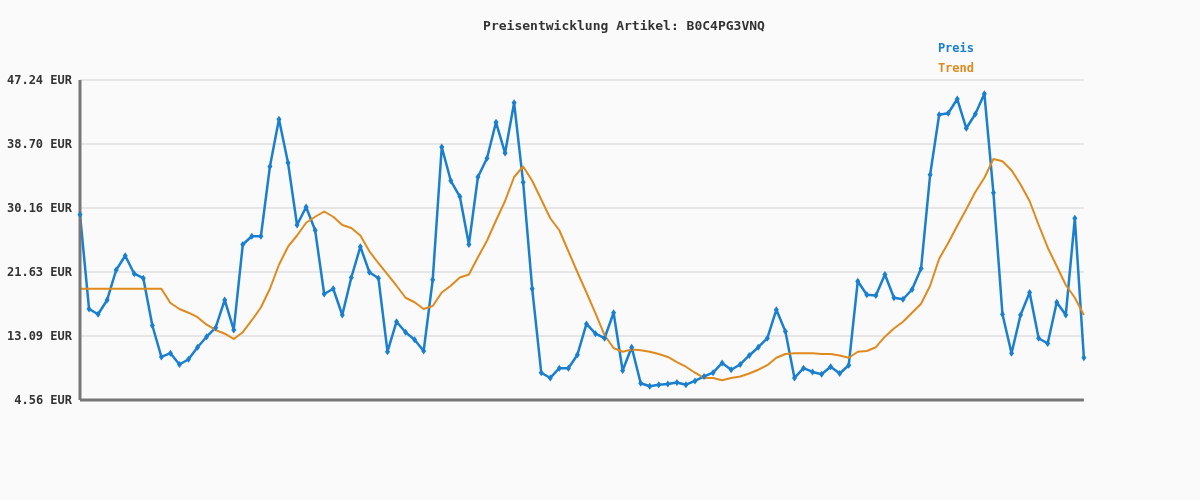 The height and width of the screenshot is (500, 1200). What do you see at coordinates (955, 68) in the screenshot?
I see `text: Trend` at bounding box center [955, 68].